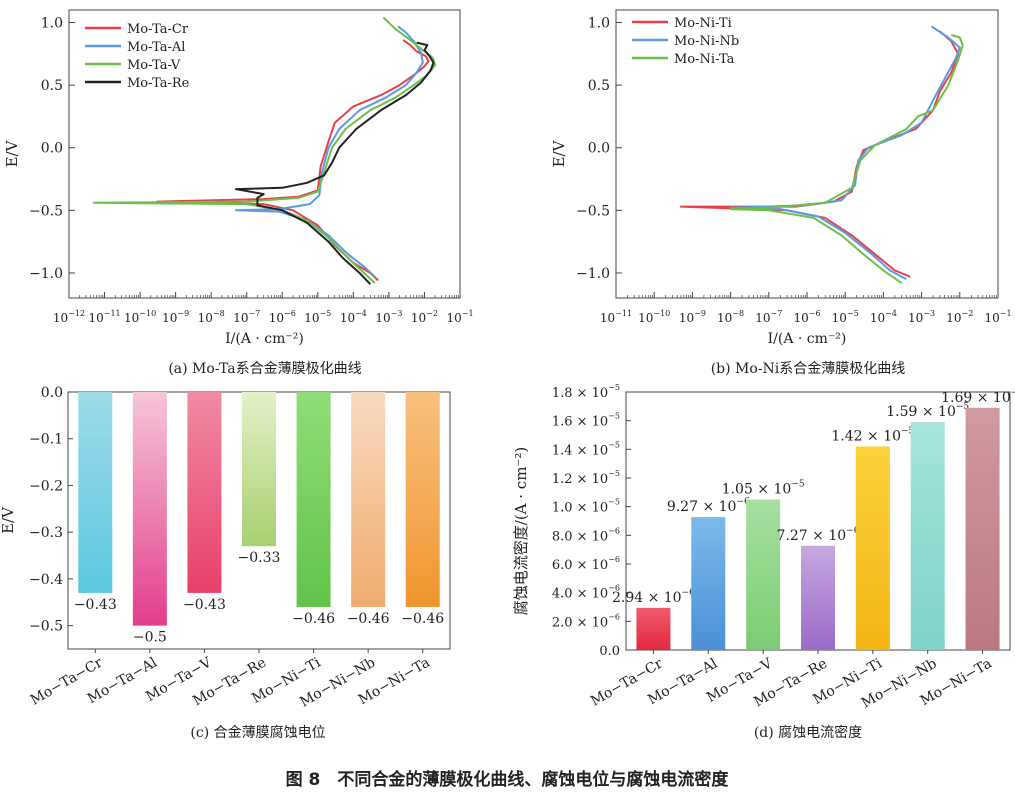  Describe the element at coordinates (508, 779) in the screenshot. I see `figure-title: 图 8 不同合金的薄膜极化曲线、腐蚀电位与腐蚀电流密度` at that location.